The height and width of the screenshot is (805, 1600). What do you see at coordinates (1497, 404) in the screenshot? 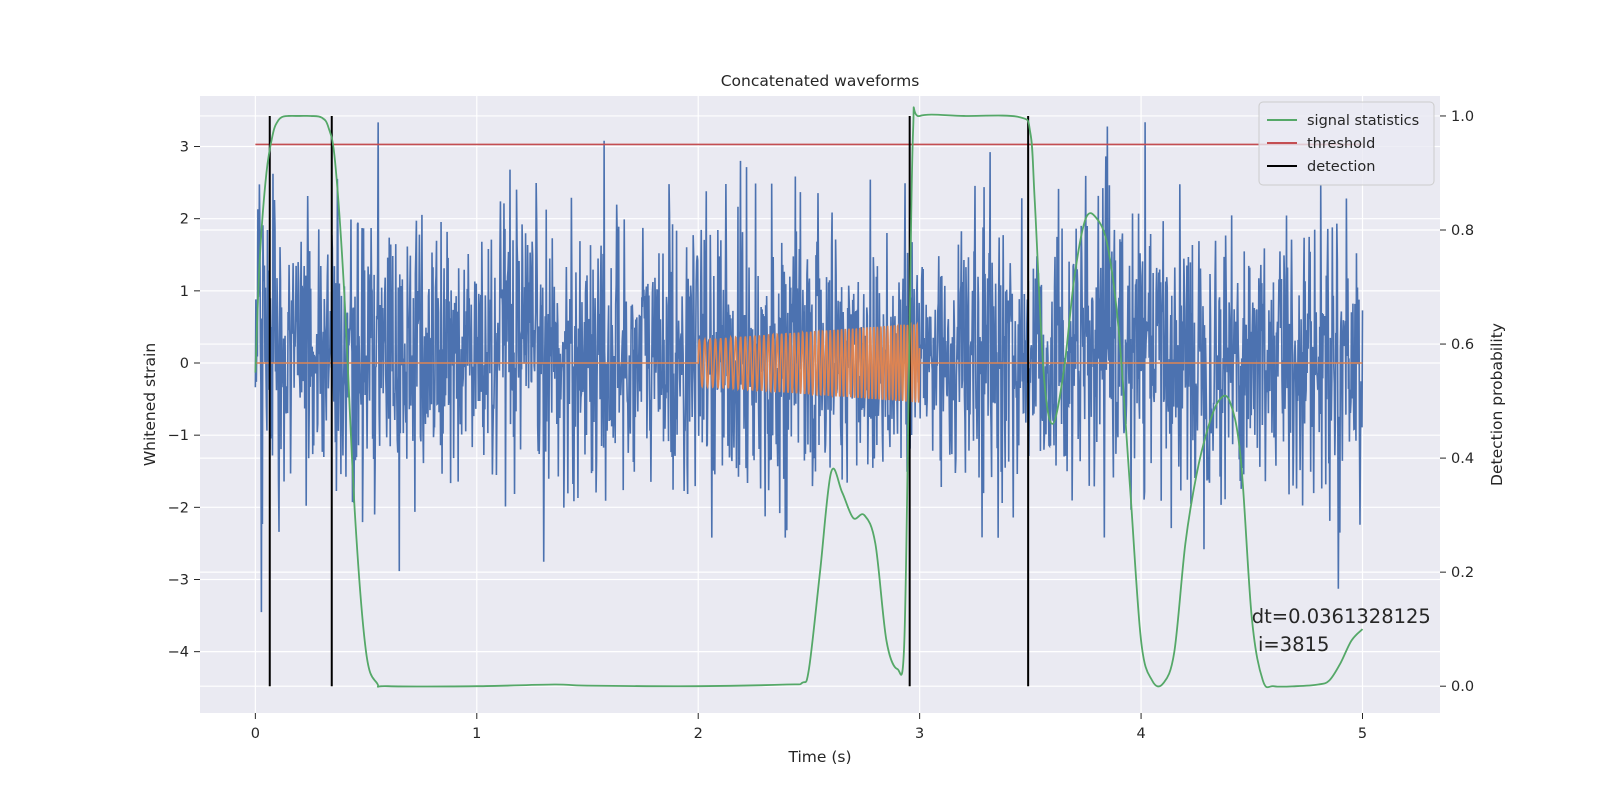
I see `y2-axis-label: Detection probability` at bounding box center [1497, 404].